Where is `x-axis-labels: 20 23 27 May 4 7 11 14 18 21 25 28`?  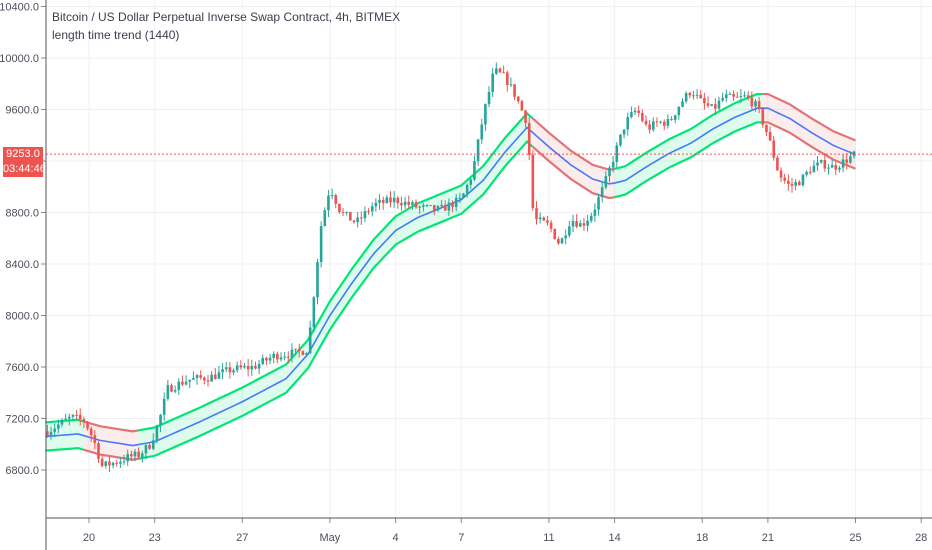
x-axis-labels: 20 23 27 May 4 7 11 14 18 21 25 28 is located at coordinates (505, 538).